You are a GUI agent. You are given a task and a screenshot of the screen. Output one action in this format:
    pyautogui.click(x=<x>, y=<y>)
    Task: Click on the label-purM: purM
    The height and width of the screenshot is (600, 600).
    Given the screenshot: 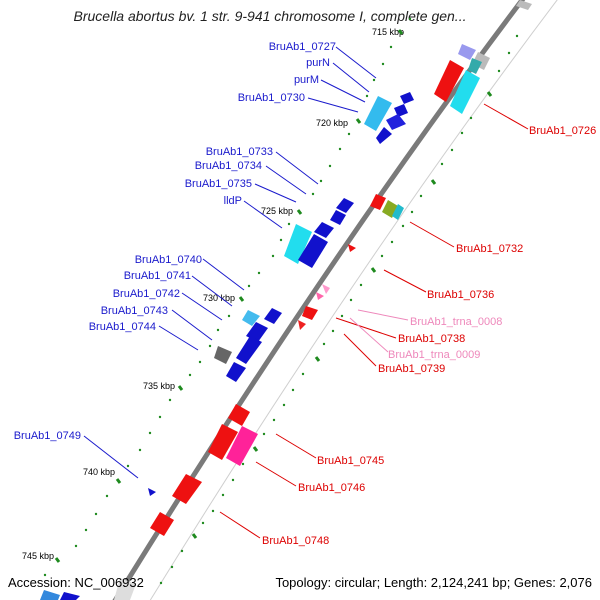 What is the action you would take?
    pyautogui.click(x=306, y=80)
    